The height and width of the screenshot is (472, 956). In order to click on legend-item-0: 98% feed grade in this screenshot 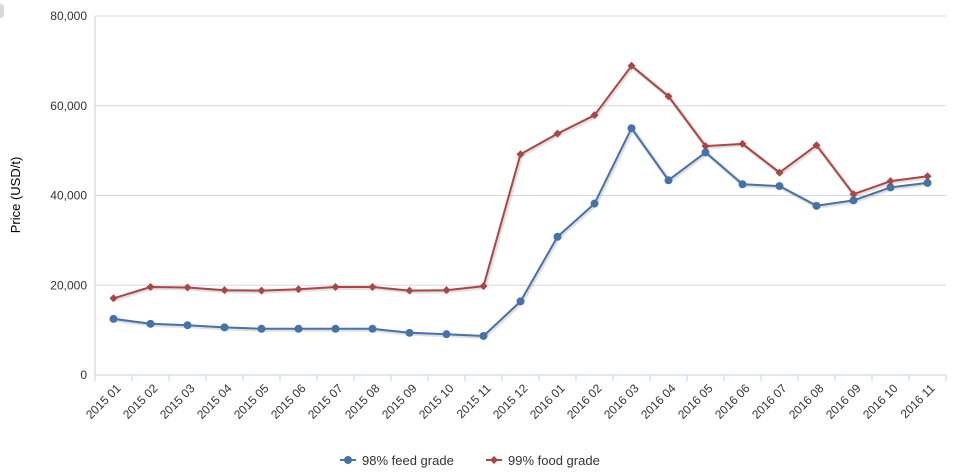, I will do `click(397, 460)`.